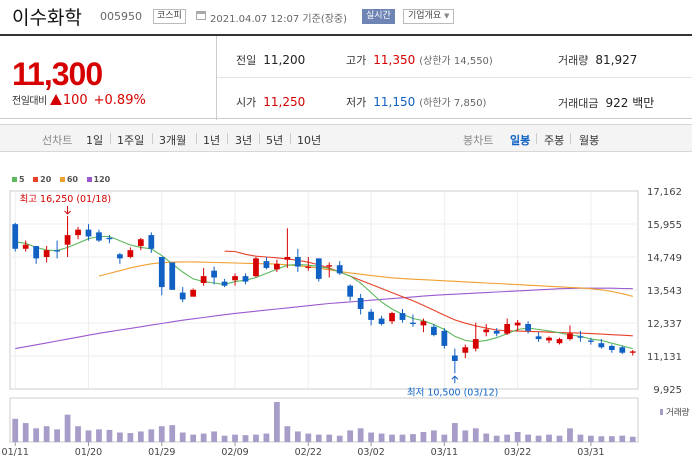  I want to click on high-arrow-icon, so click(67, 210).